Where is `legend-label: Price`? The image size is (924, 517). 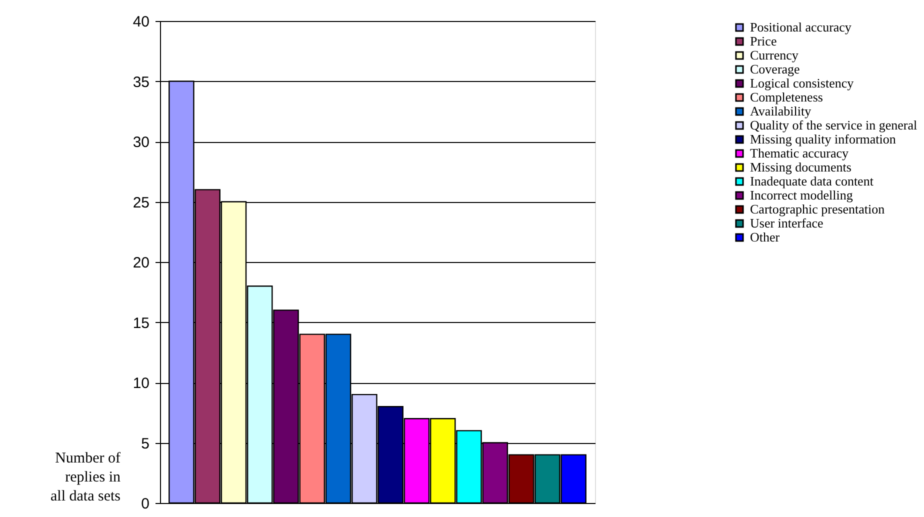
legend-label: Price is located at coordinates (763, 41).